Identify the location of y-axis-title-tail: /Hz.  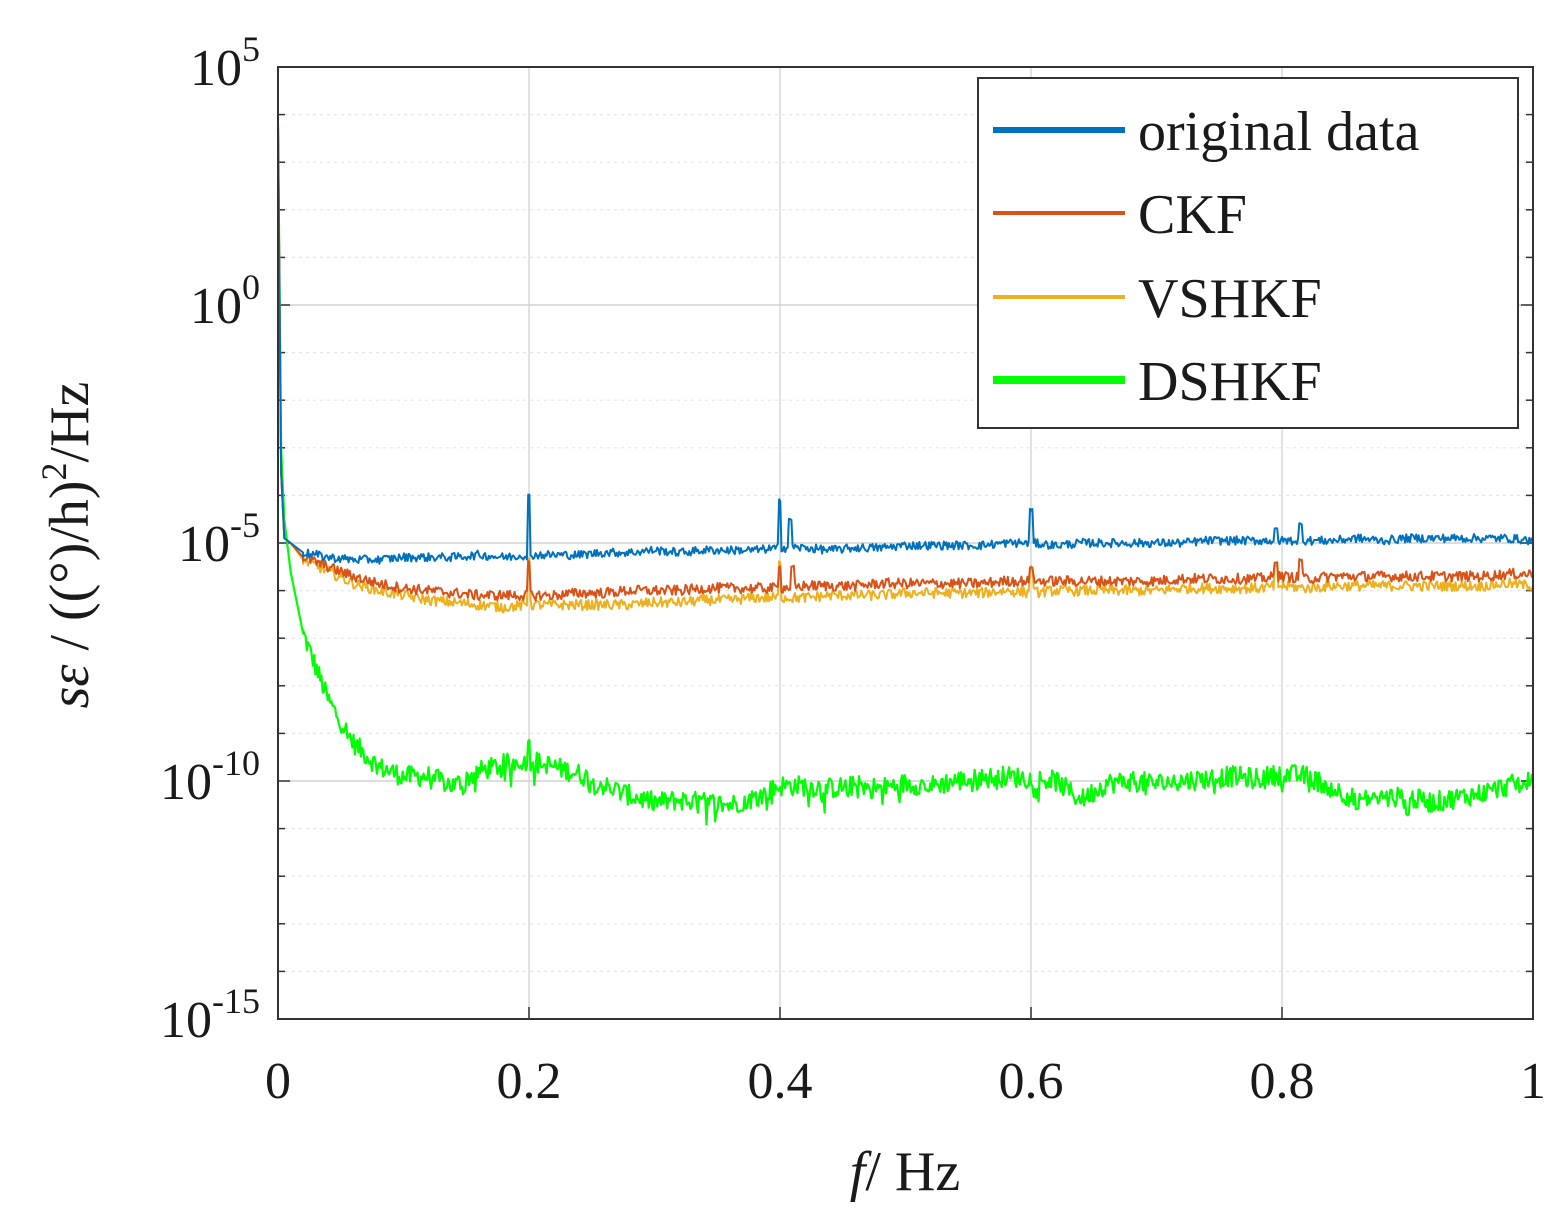
(70, 422).